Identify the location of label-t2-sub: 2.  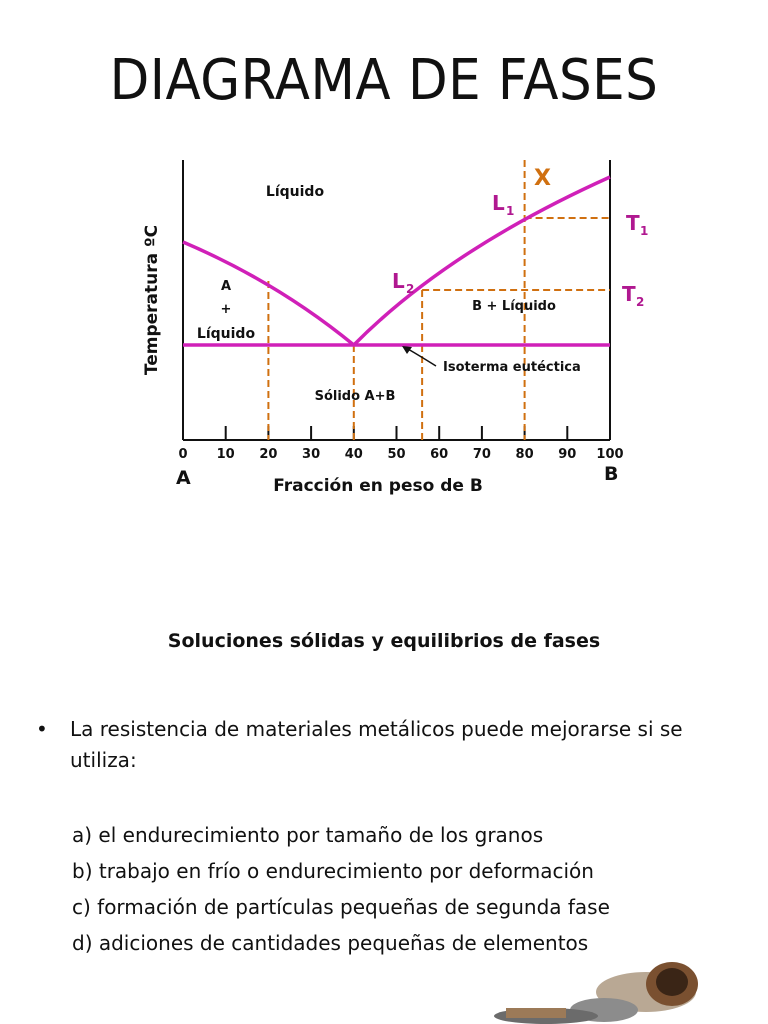
(640, 302).